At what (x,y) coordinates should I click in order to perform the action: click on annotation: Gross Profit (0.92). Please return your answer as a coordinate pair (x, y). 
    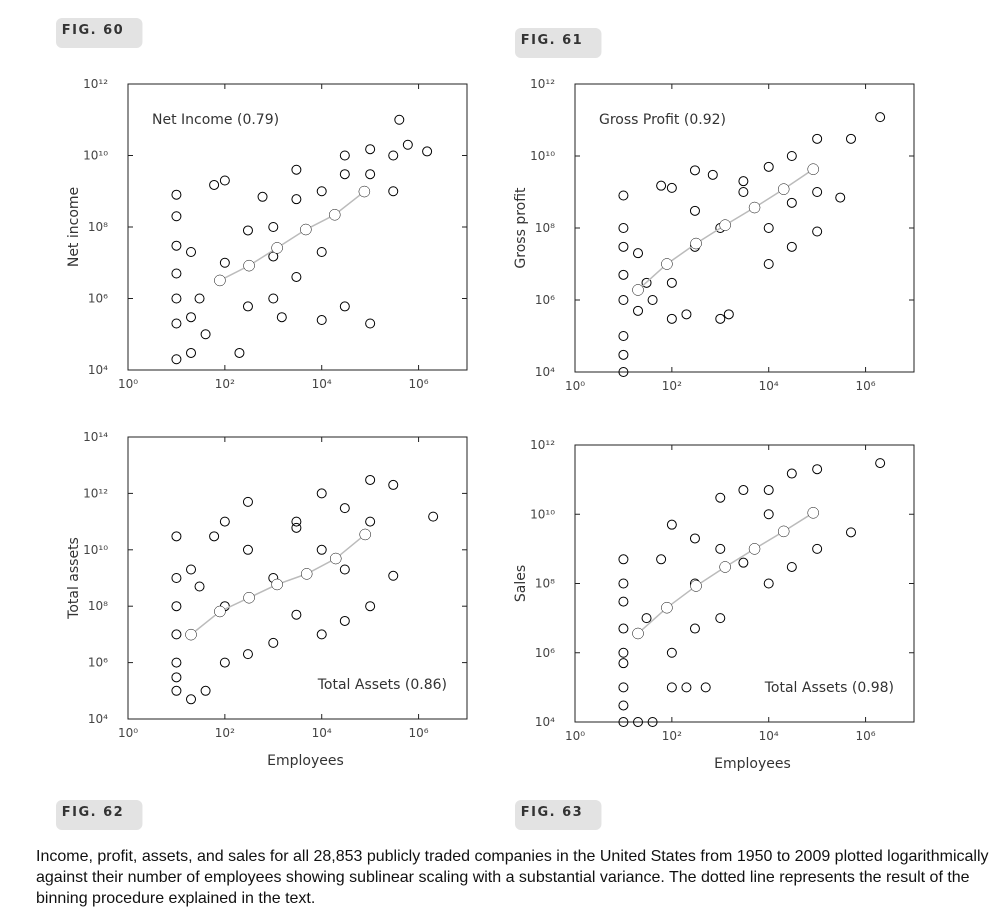
    Looking at the image, I should click on (662, 120).